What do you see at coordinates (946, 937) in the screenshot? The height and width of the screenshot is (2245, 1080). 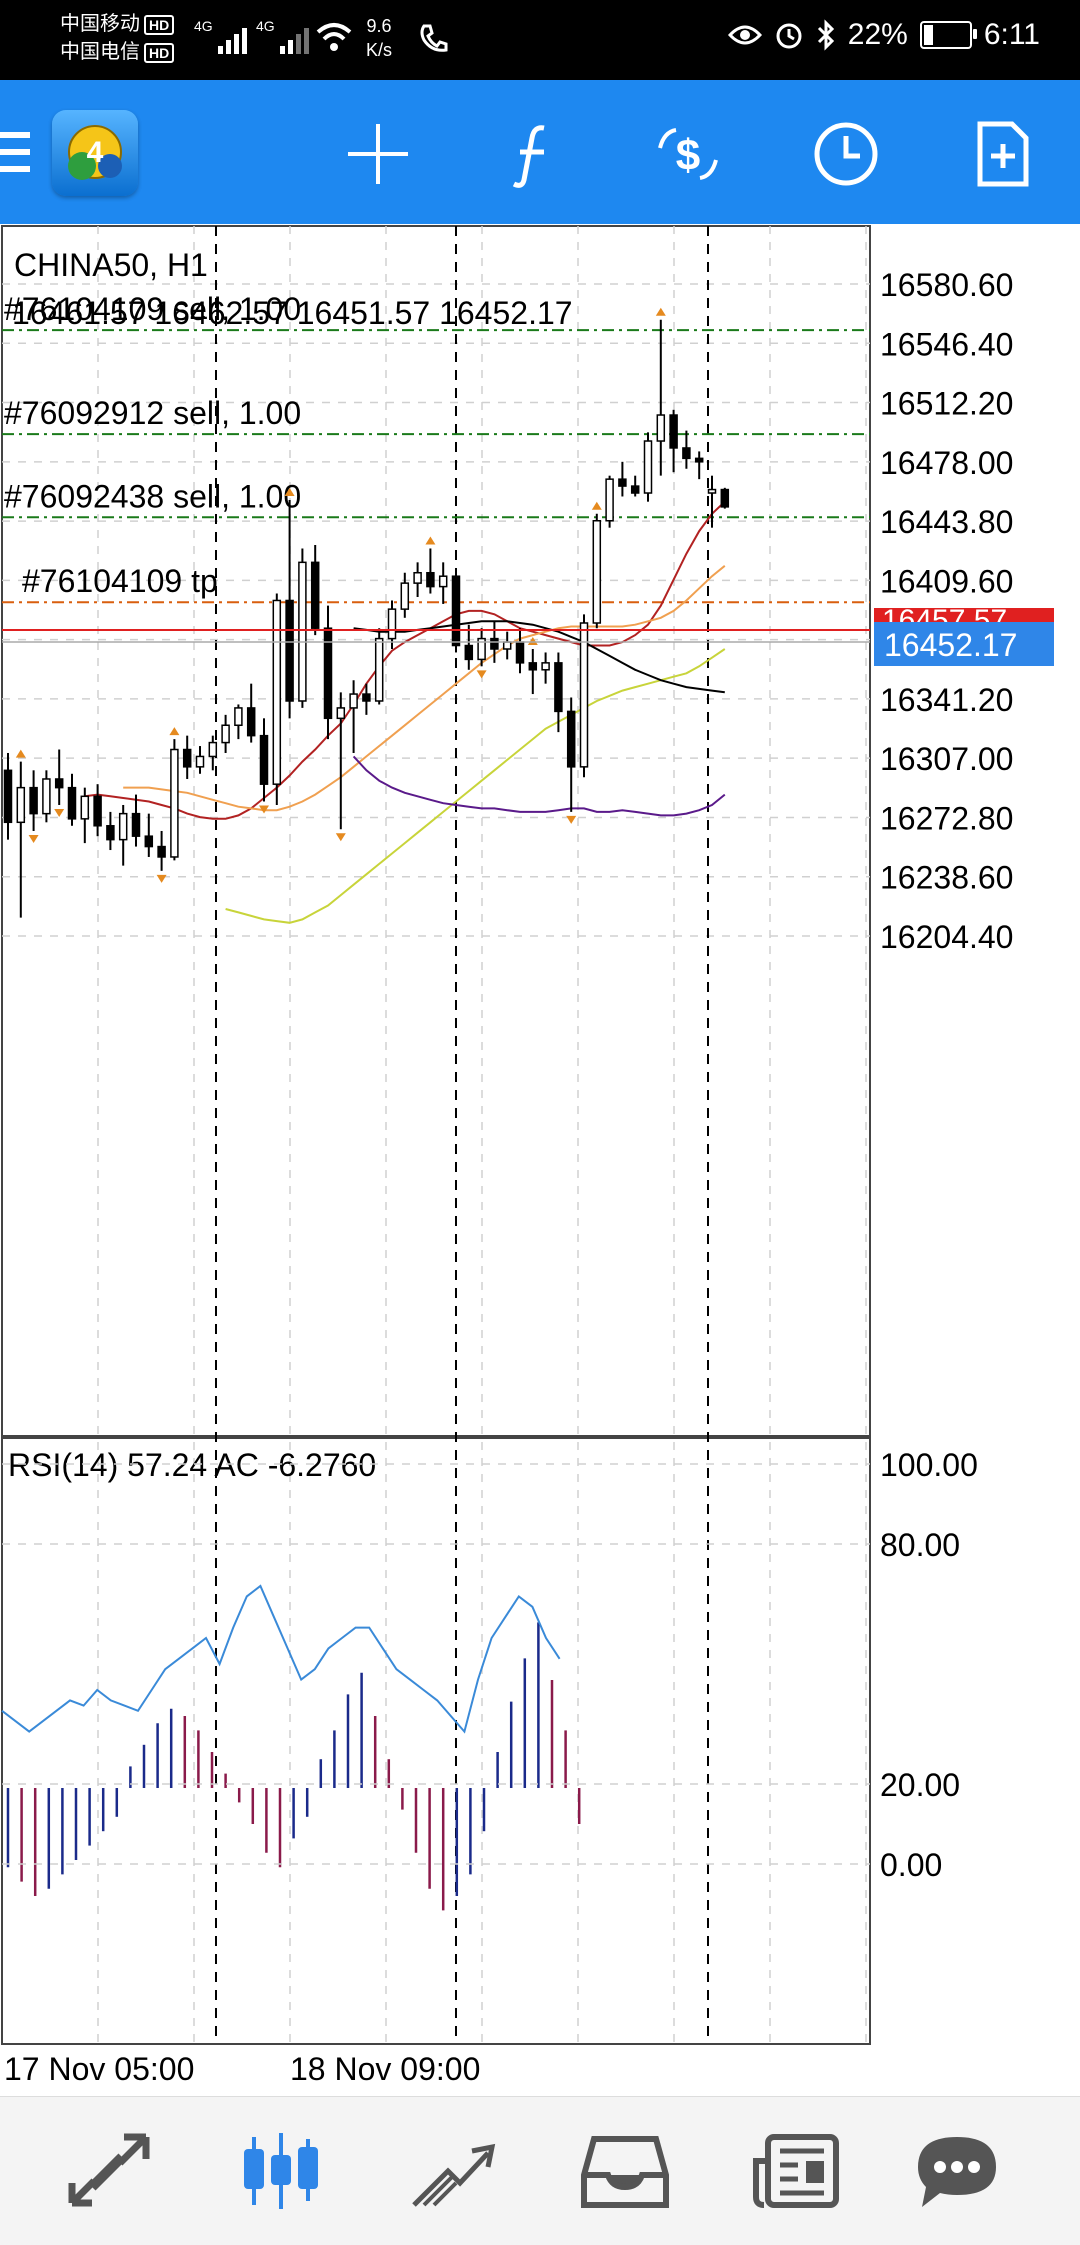 I see `price-tick-label: 16204.40` at bounding box center [946, 937].